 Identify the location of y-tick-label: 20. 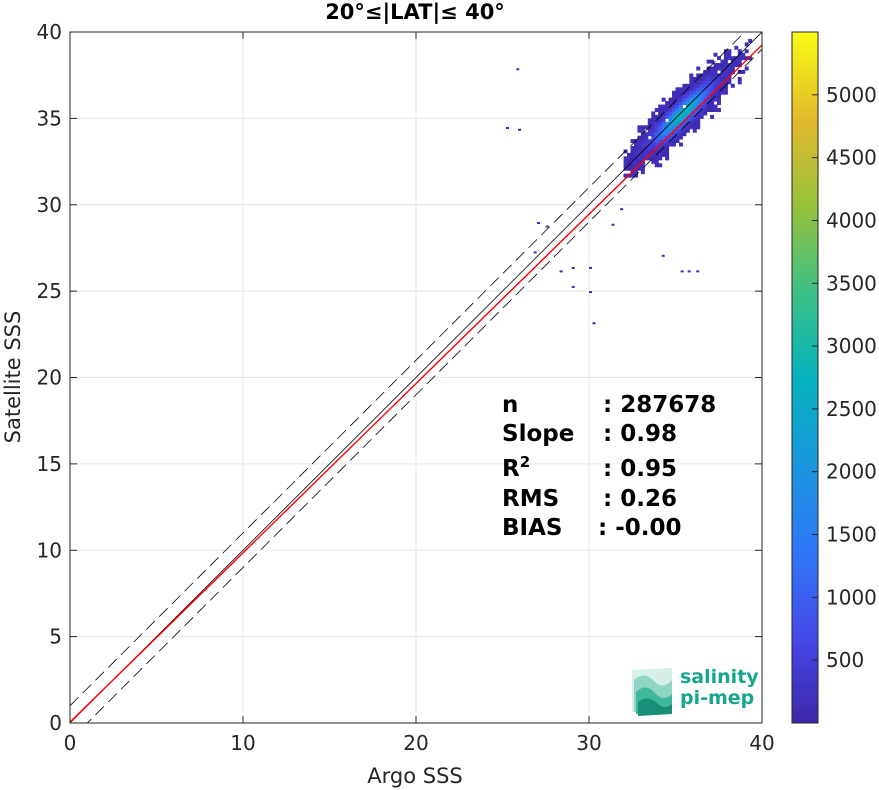
(49, 378).